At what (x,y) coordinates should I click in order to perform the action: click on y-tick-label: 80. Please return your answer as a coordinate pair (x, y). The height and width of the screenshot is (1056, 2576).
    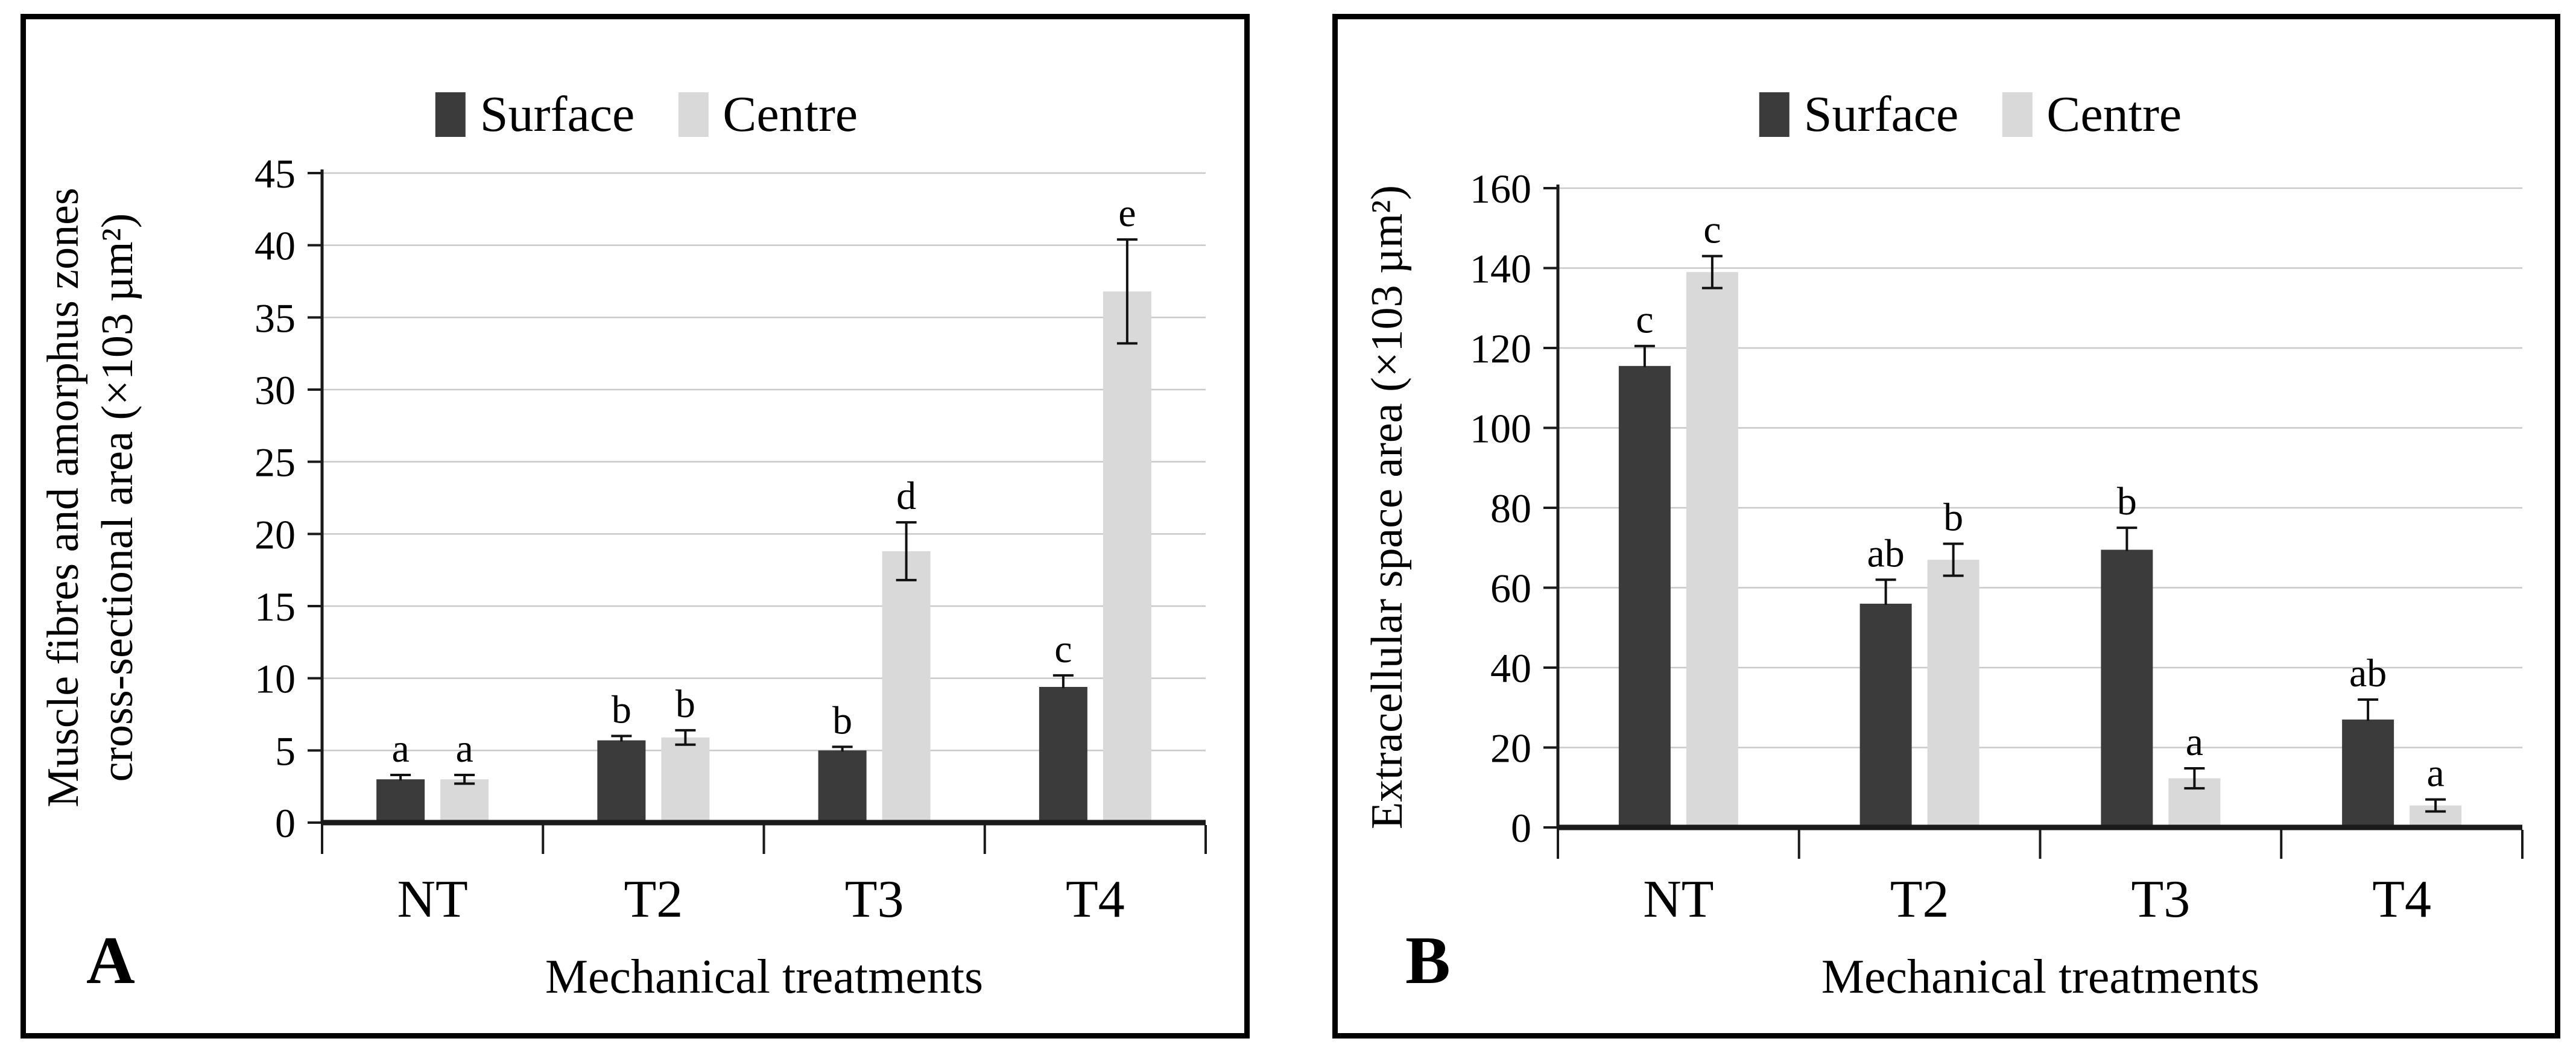
    Looking at the image, I should click on (1510, 508).